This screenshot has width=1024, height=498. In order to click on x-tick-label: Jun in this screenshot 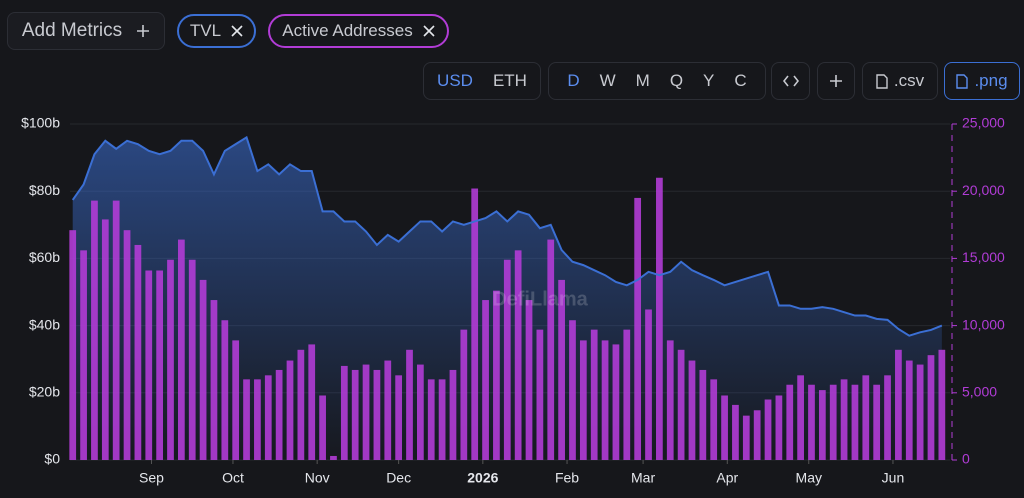, I will do `click(893, 478)`.